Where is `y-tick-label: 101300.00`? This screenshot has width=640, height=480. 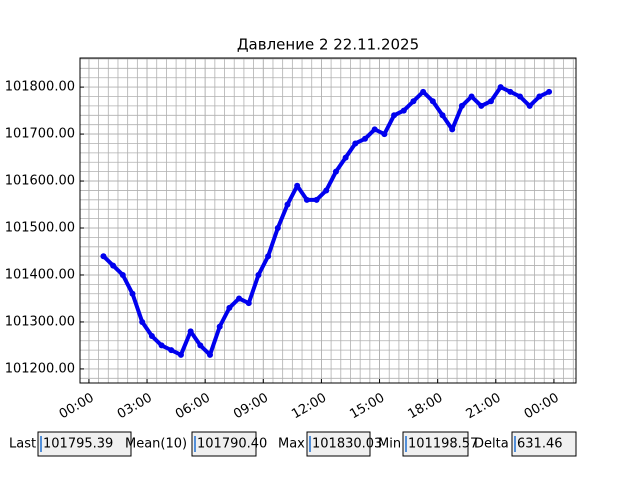 y-tick-label: 101300.00 is located at coordinates (40, 321).